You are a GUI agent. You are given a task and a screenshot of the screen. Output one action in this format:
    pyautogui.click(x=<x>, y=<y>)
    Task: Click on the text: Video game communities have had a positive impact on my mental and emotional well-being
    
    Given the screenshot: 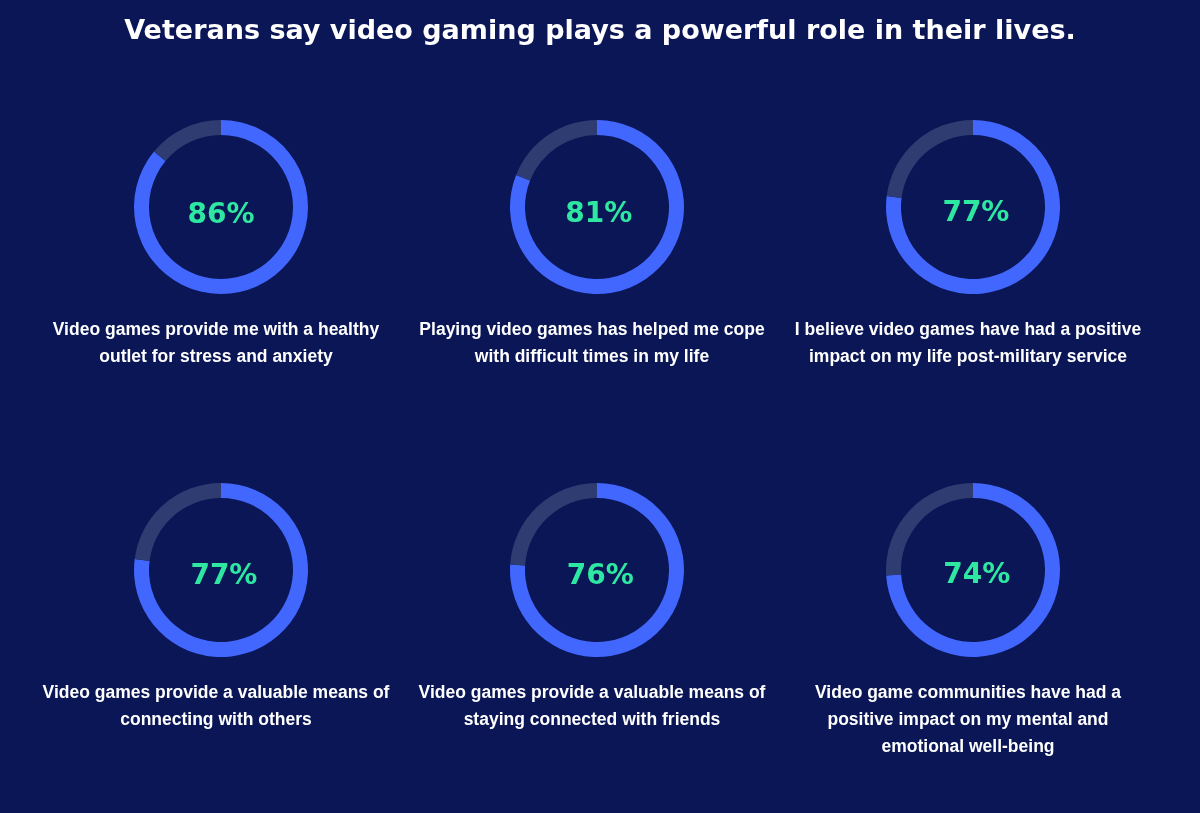 What is the action you would take?
    pyautogui.click(x=968, y=719)
    